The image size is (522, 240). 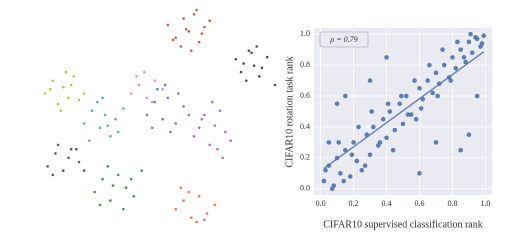 I want to click on y-tick-label: 0.6, so click(x=305, y=95).